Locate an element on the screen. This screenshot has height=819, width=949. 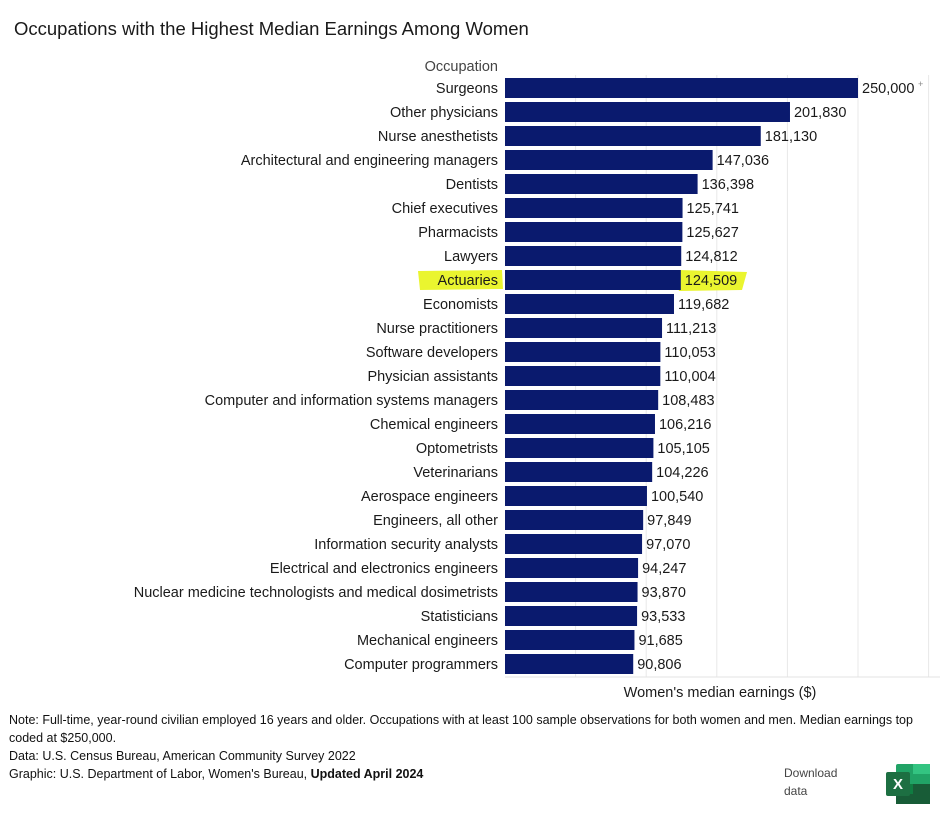
download-data: Download data X is located at coordinates (857, 784).